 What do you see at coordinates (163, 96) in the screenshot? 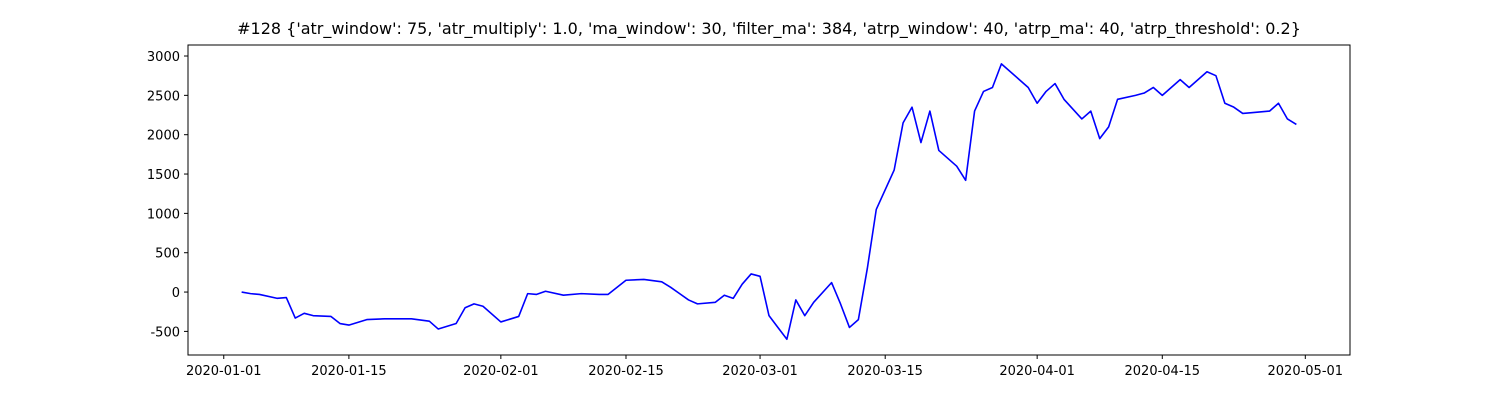
I see `y-tick-label: 2500` at bounding box center [163, 96].